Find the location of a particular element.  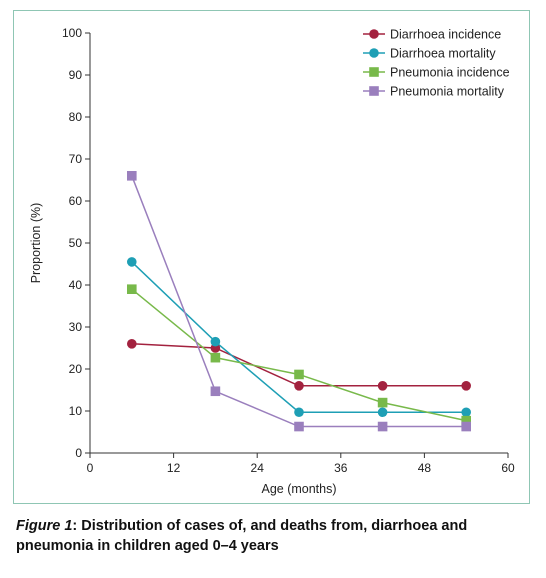

y-axis-label: Proportion (%) is located at coordinates (36, 243).